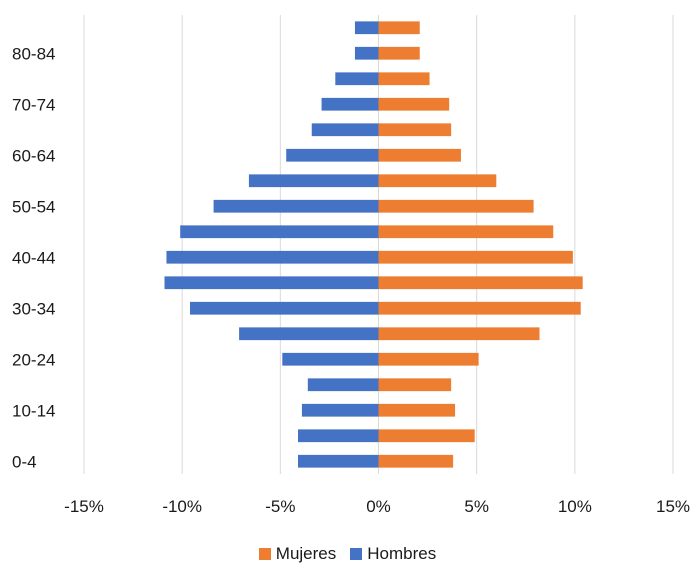 This screenshot has width=695, height=569. Describe the element at coordinates (33, 155) in the screenshot. I see `y-tick-label: 60-64` at that location.